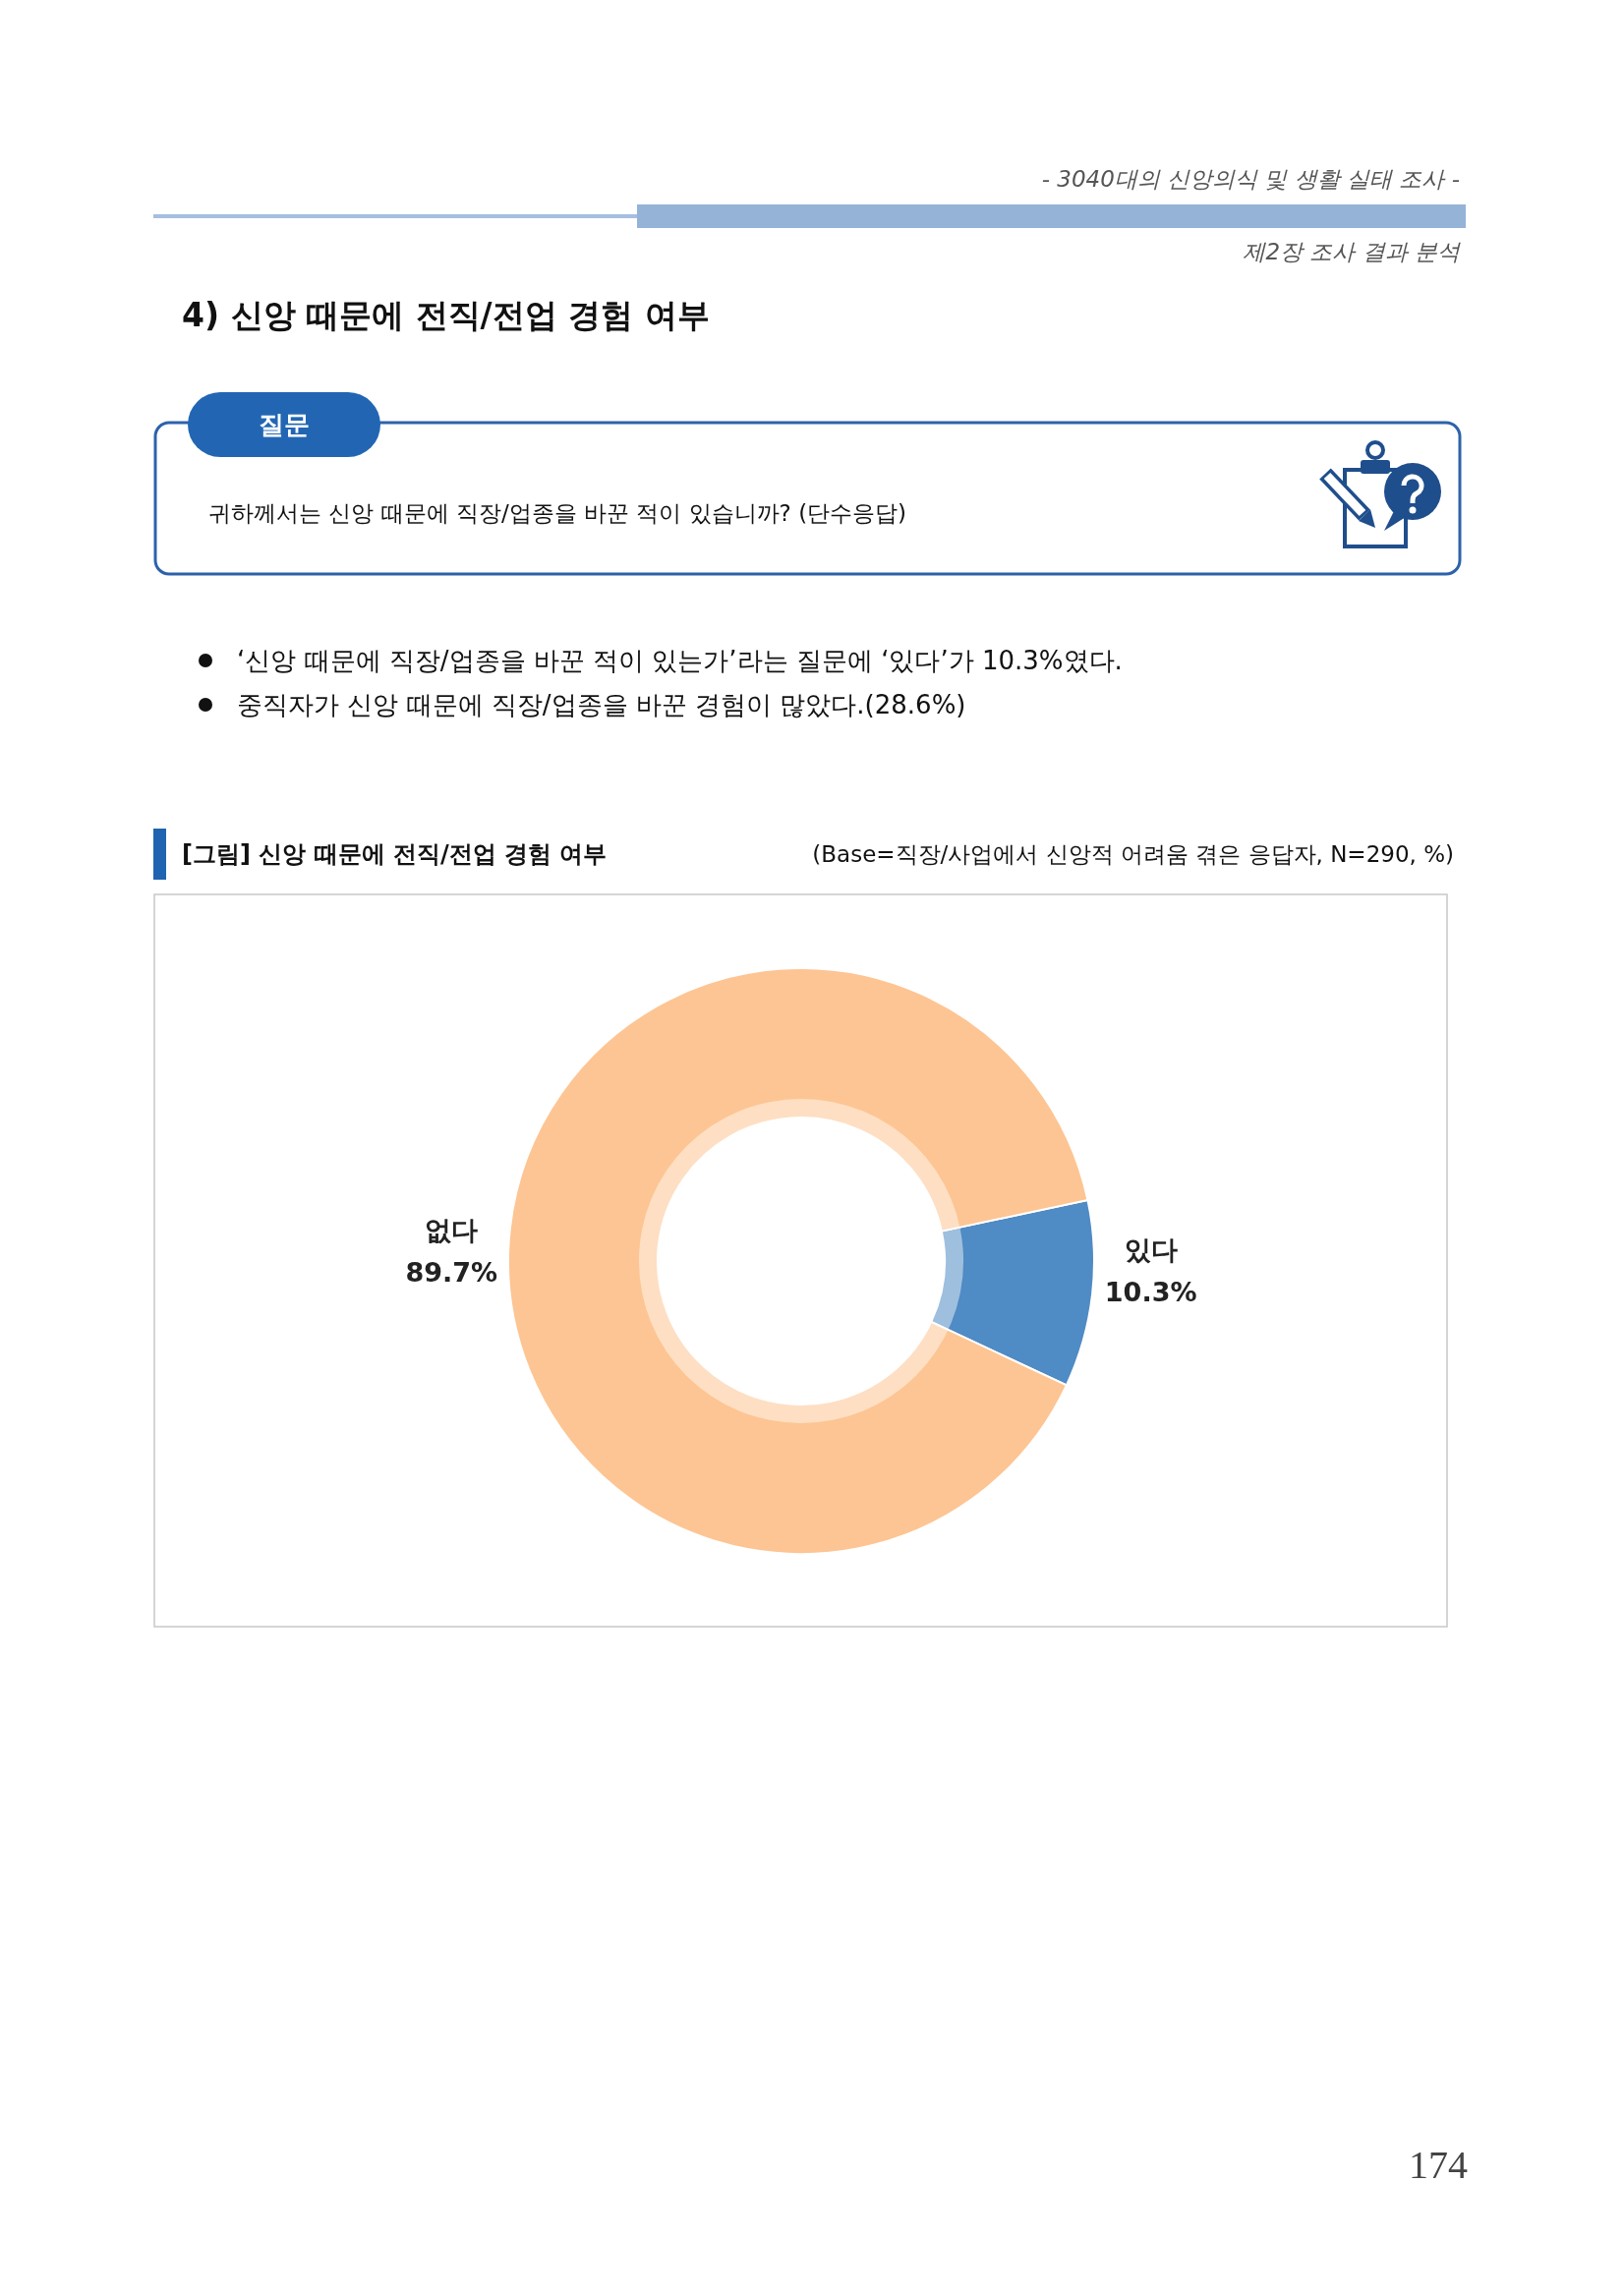 Image resolution: width=1624 pixels, height=2296 pixels. Describe the element at coordinates (680, 660) in the screenshot. I see `text: ‘신앙 때문에 직장/업종을 바꾼 적이 있는가’라는 질문에 ‘있다’가 10.3%였다.` at that location.